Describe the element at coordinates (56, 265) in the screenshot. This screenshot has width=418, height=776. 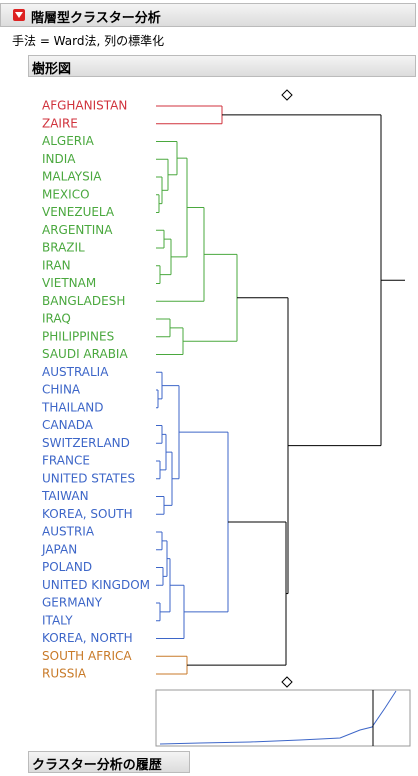
I see `leaf-label: IRAN` at that location.